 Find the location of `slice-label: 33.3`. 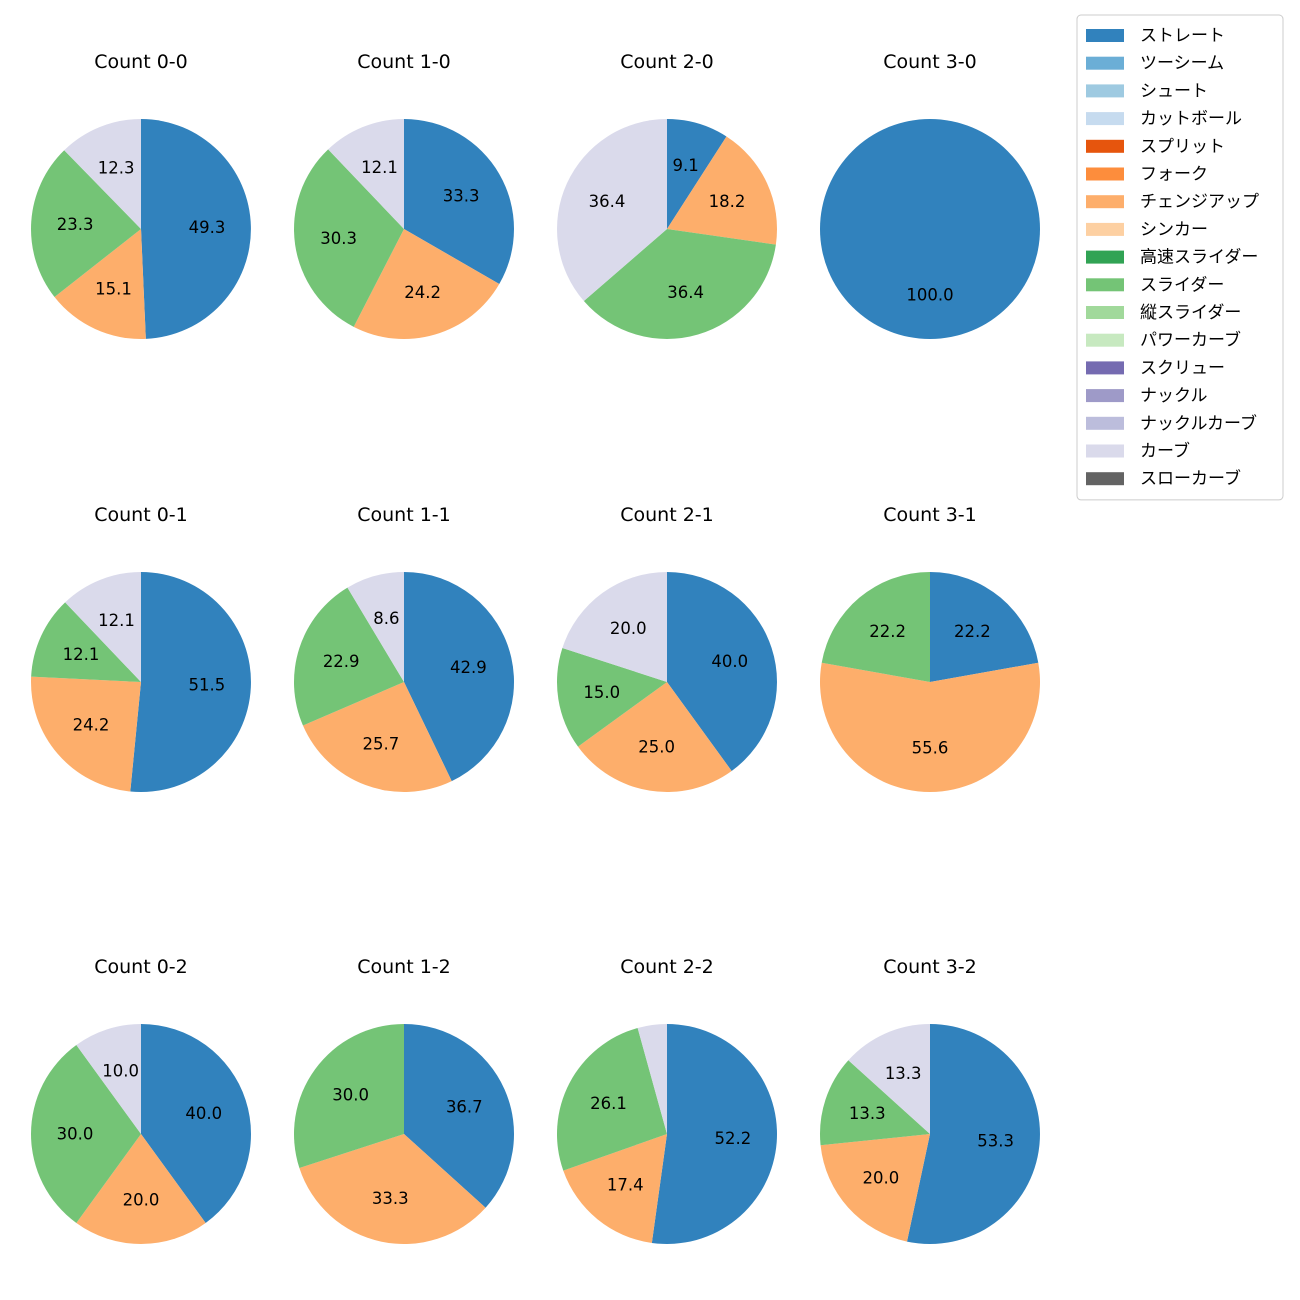

slice-label: 33.3 is located at coordinates (390, 1198).